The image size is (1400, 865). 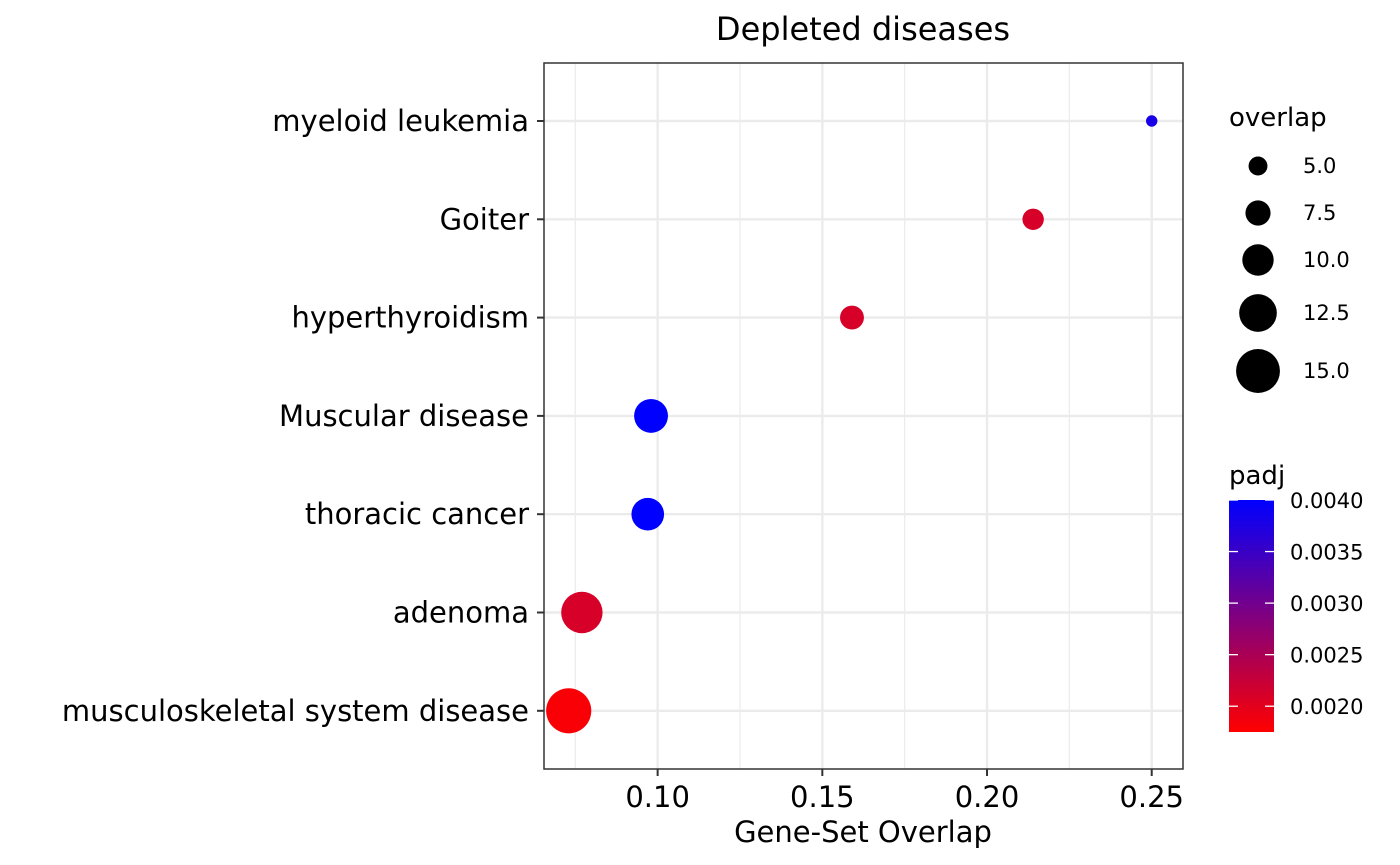 What do you see at coordinates (1278, 118) in the screenshot?
I see `size-legend-title: overlap` at bounding box center [1278, 118].